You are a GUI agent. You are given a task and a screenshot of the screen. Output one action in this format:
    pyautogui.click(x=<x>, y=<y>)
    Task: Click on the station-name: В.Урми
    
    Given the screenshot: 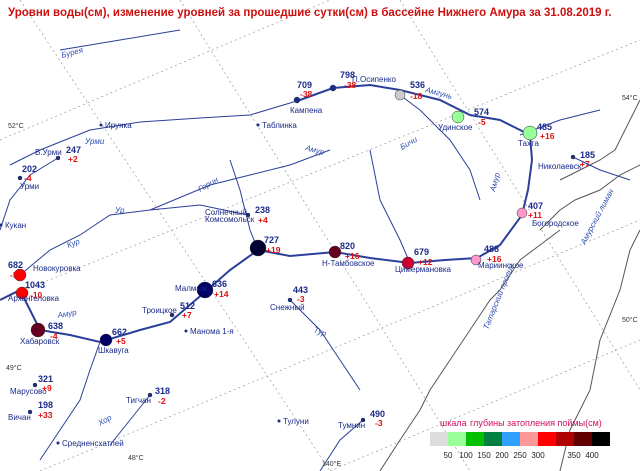 What is the action you would take?
    pyautogui.click(x=48, y=152)
    